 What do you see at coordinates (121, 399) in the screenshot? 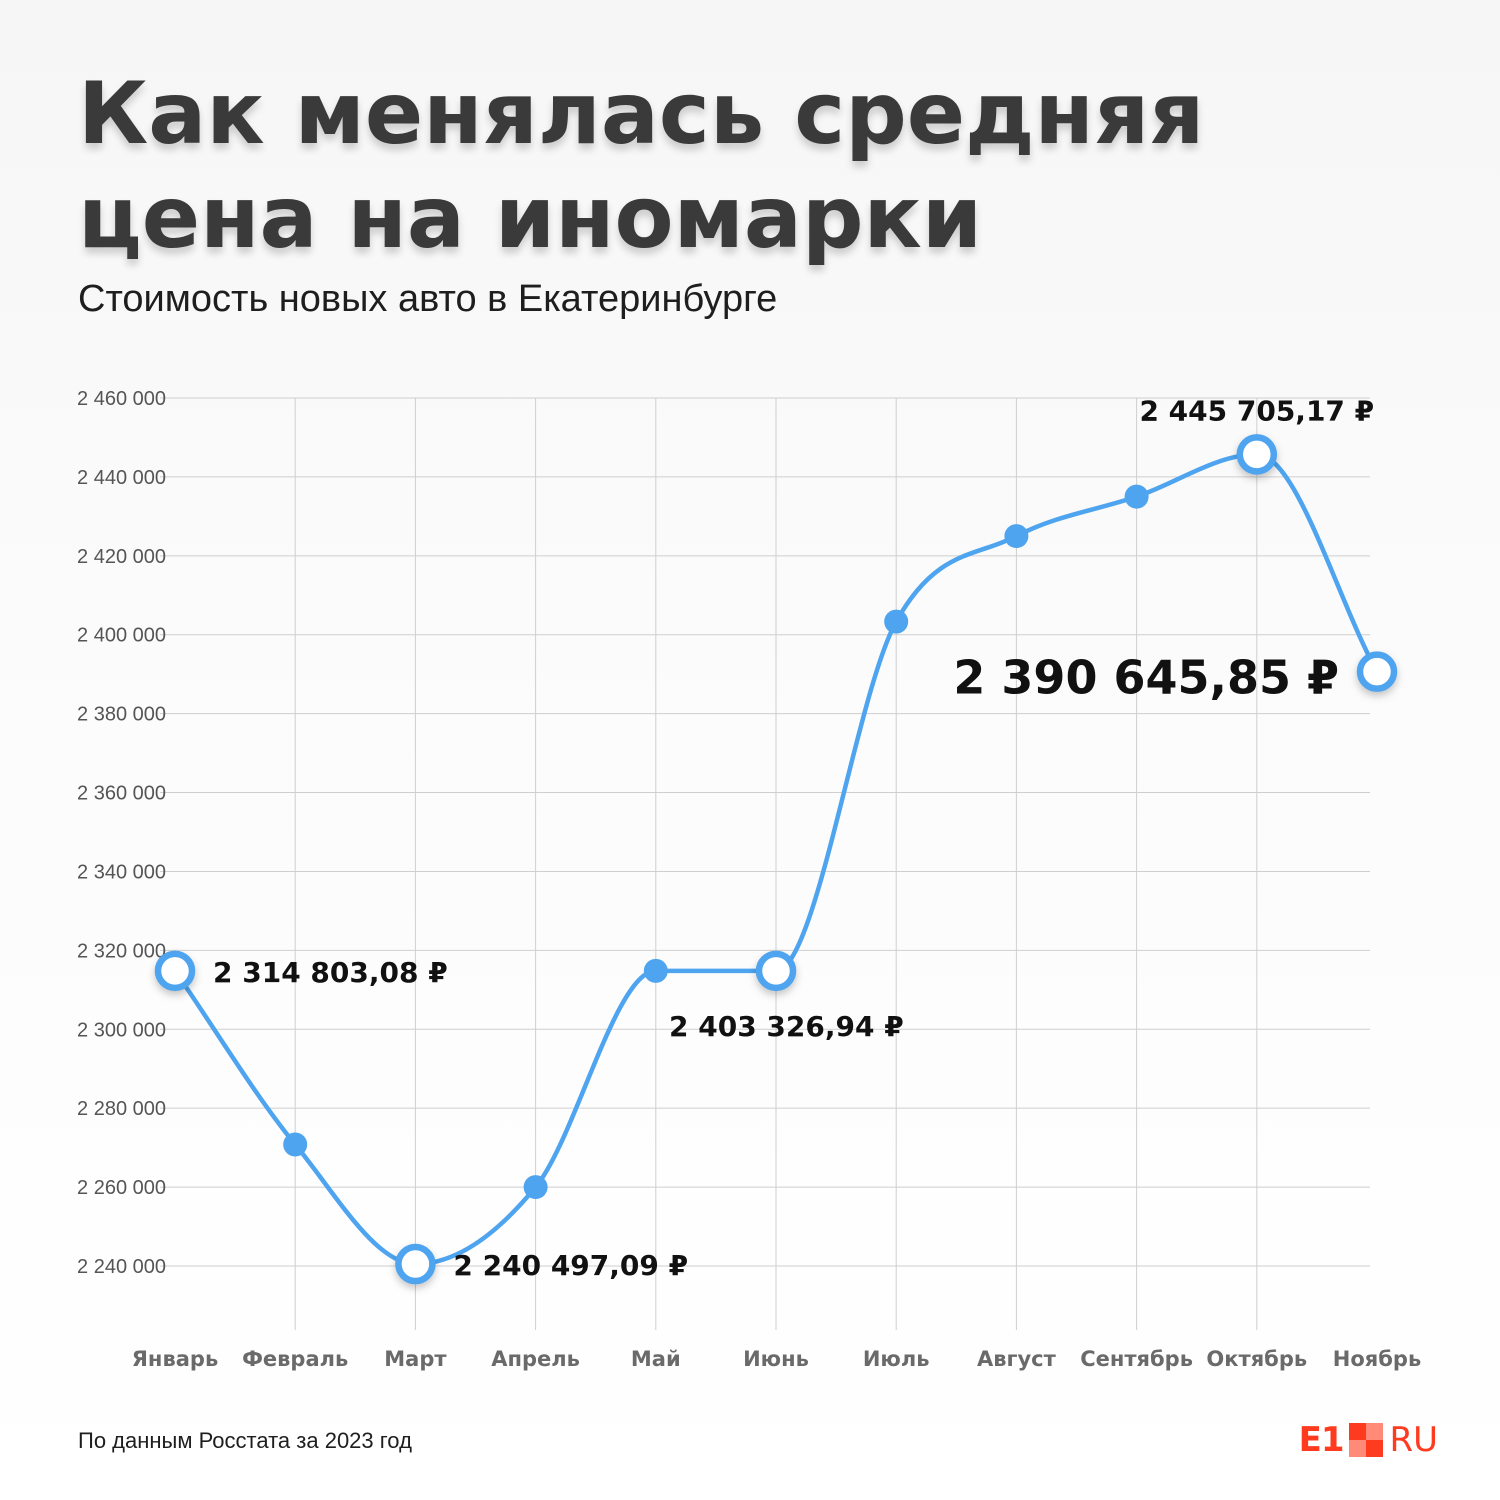
I see `y-tick-label: 2 460 000` at bounding box center [121, 399].